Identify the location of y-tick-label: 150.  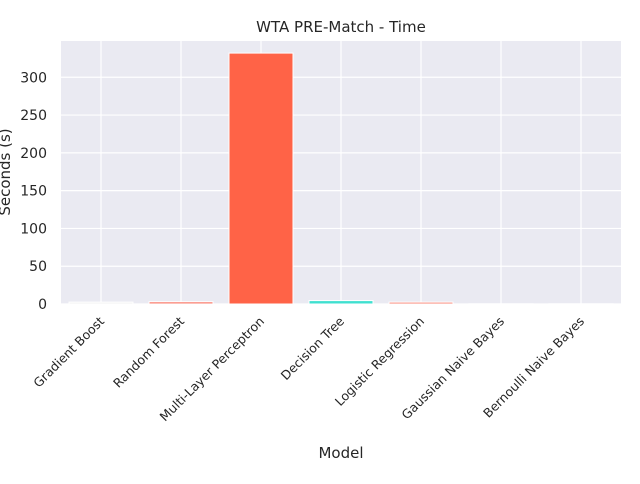
(33, 192).